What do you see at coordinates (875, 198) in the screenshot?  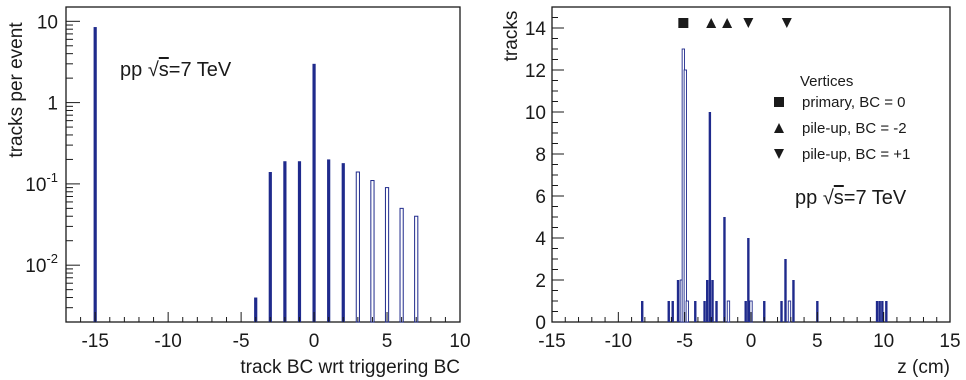 I see `right-annotation-post: =7 TeV` at bounding box center [875, 198].